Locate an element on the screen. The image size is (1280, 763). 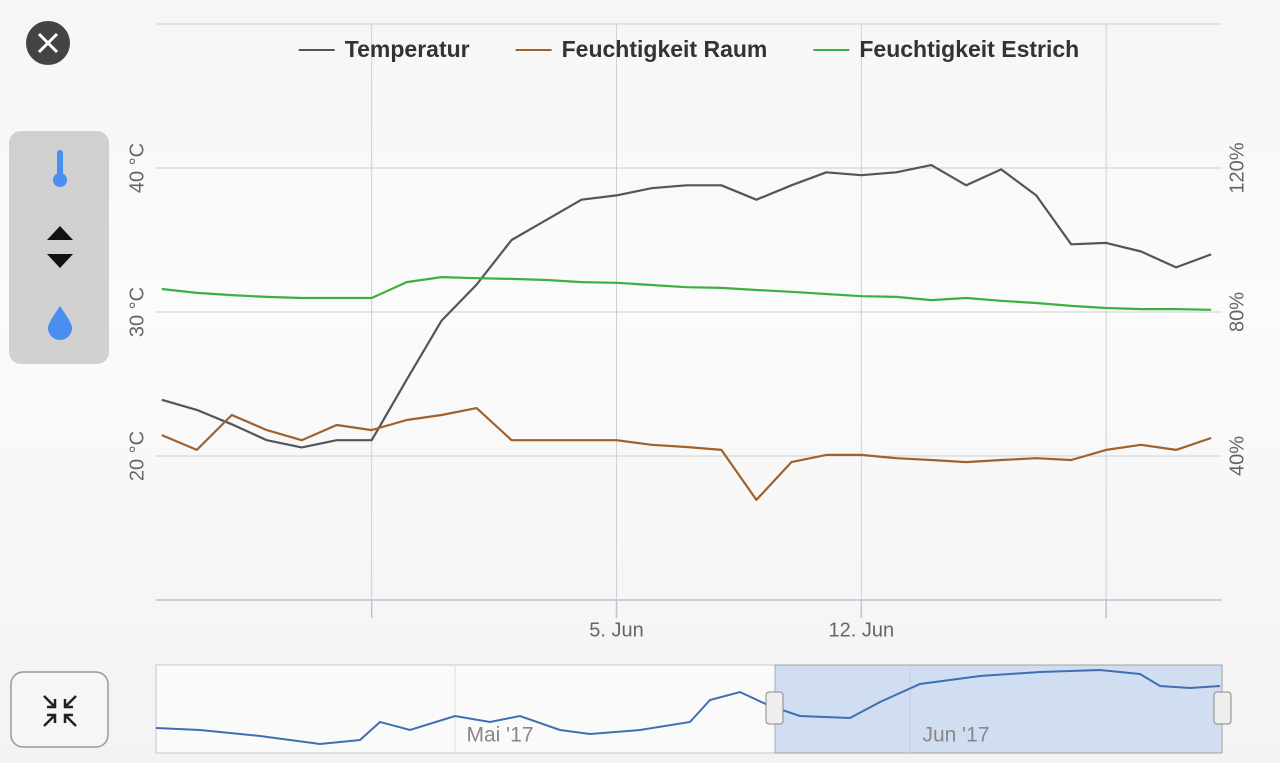
navigator-label: Jun '17 is located at coordinates (955, 735).